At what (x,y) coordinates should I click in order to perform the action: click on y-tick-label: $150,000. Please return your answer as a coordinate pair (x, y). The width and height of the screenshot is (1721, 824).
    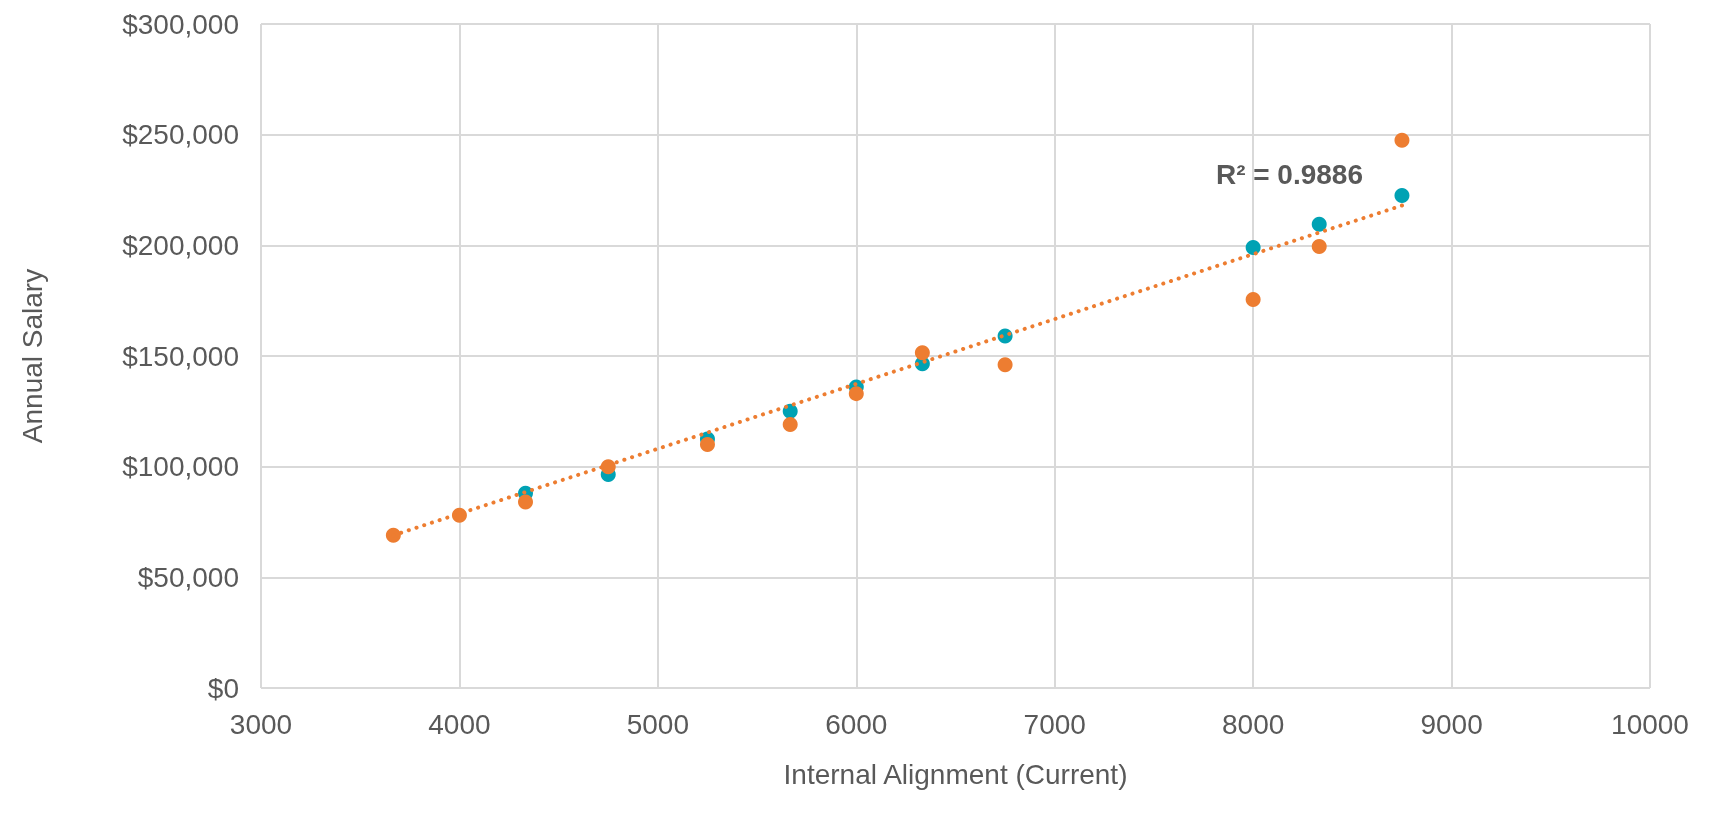
    Looking at the image, I should click on (180, 356).